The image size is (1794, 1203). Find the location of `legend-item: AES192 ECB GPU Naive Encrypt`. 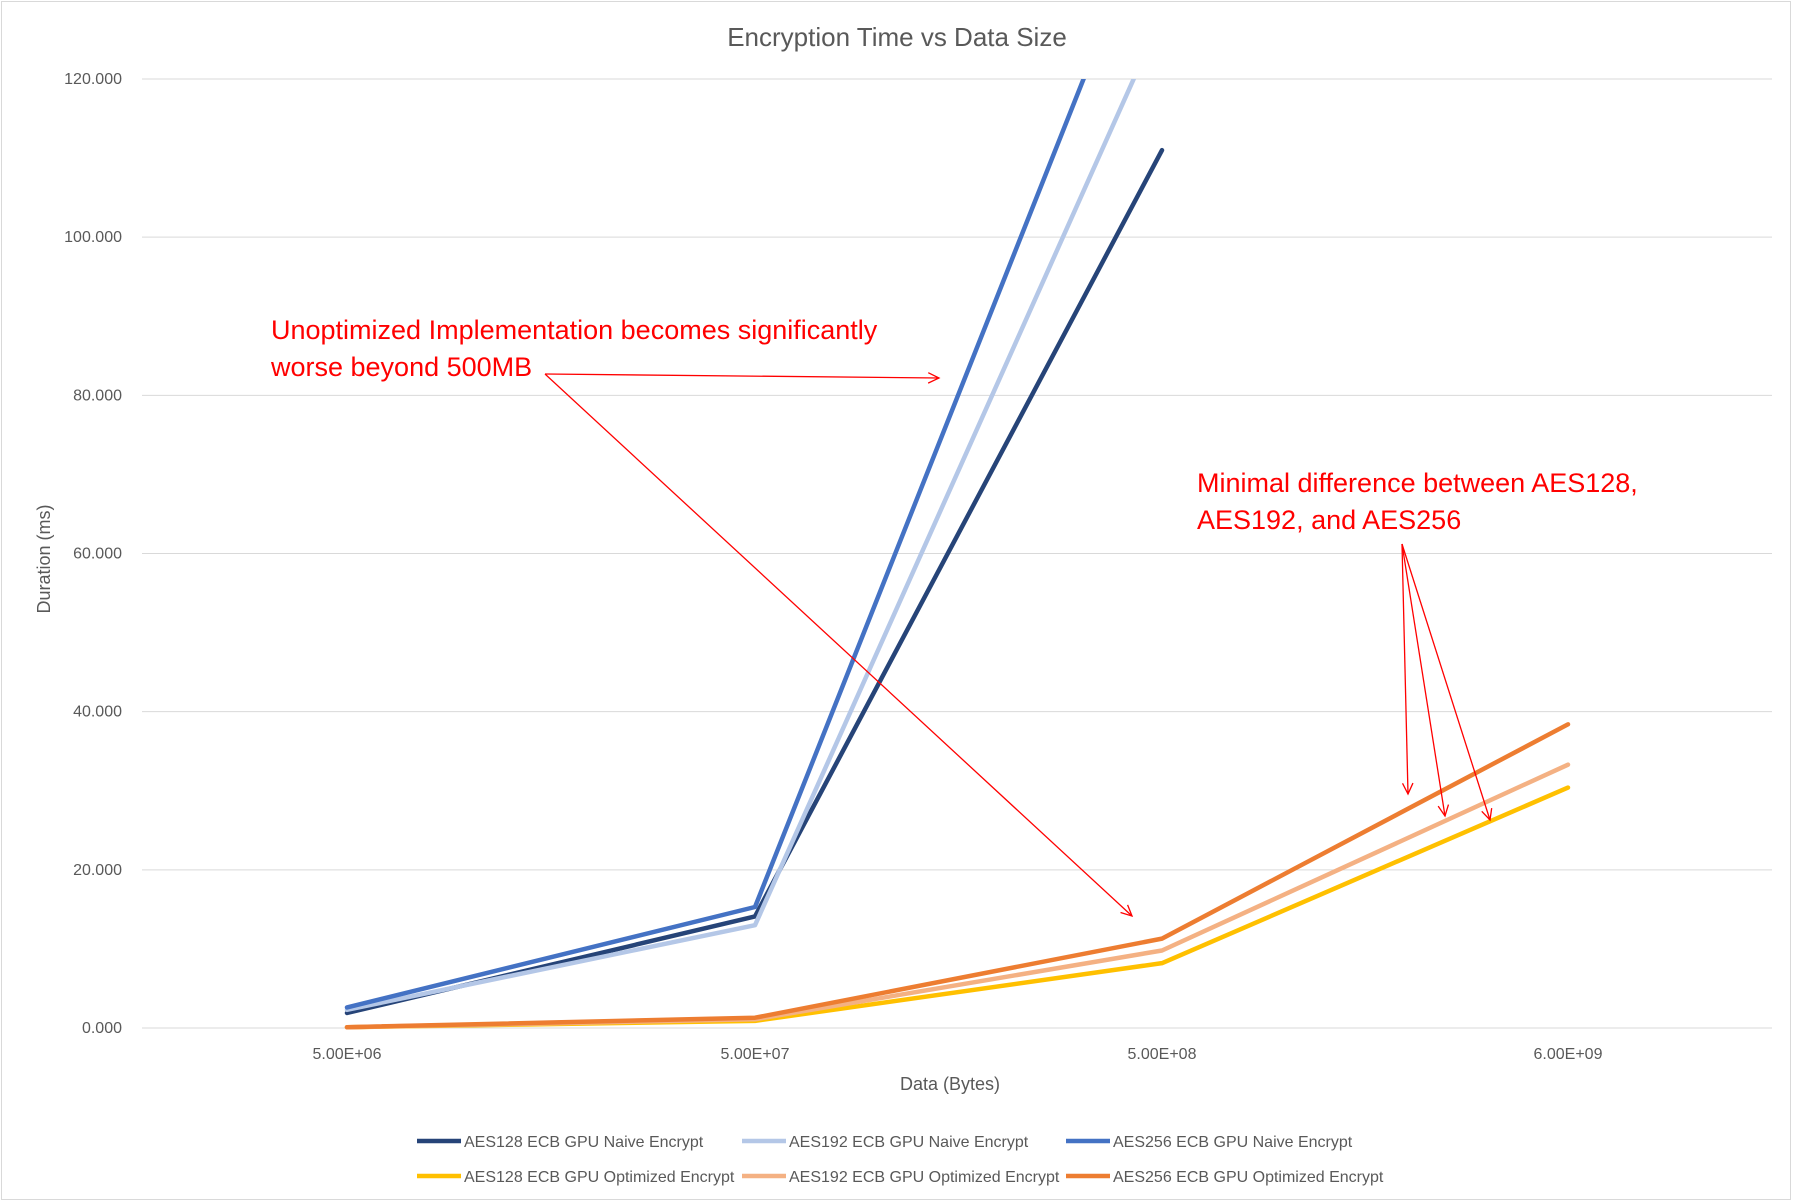

legend-item: AES192 ECB GPU Naive Encrypt is located at coordinates (885, 1142).